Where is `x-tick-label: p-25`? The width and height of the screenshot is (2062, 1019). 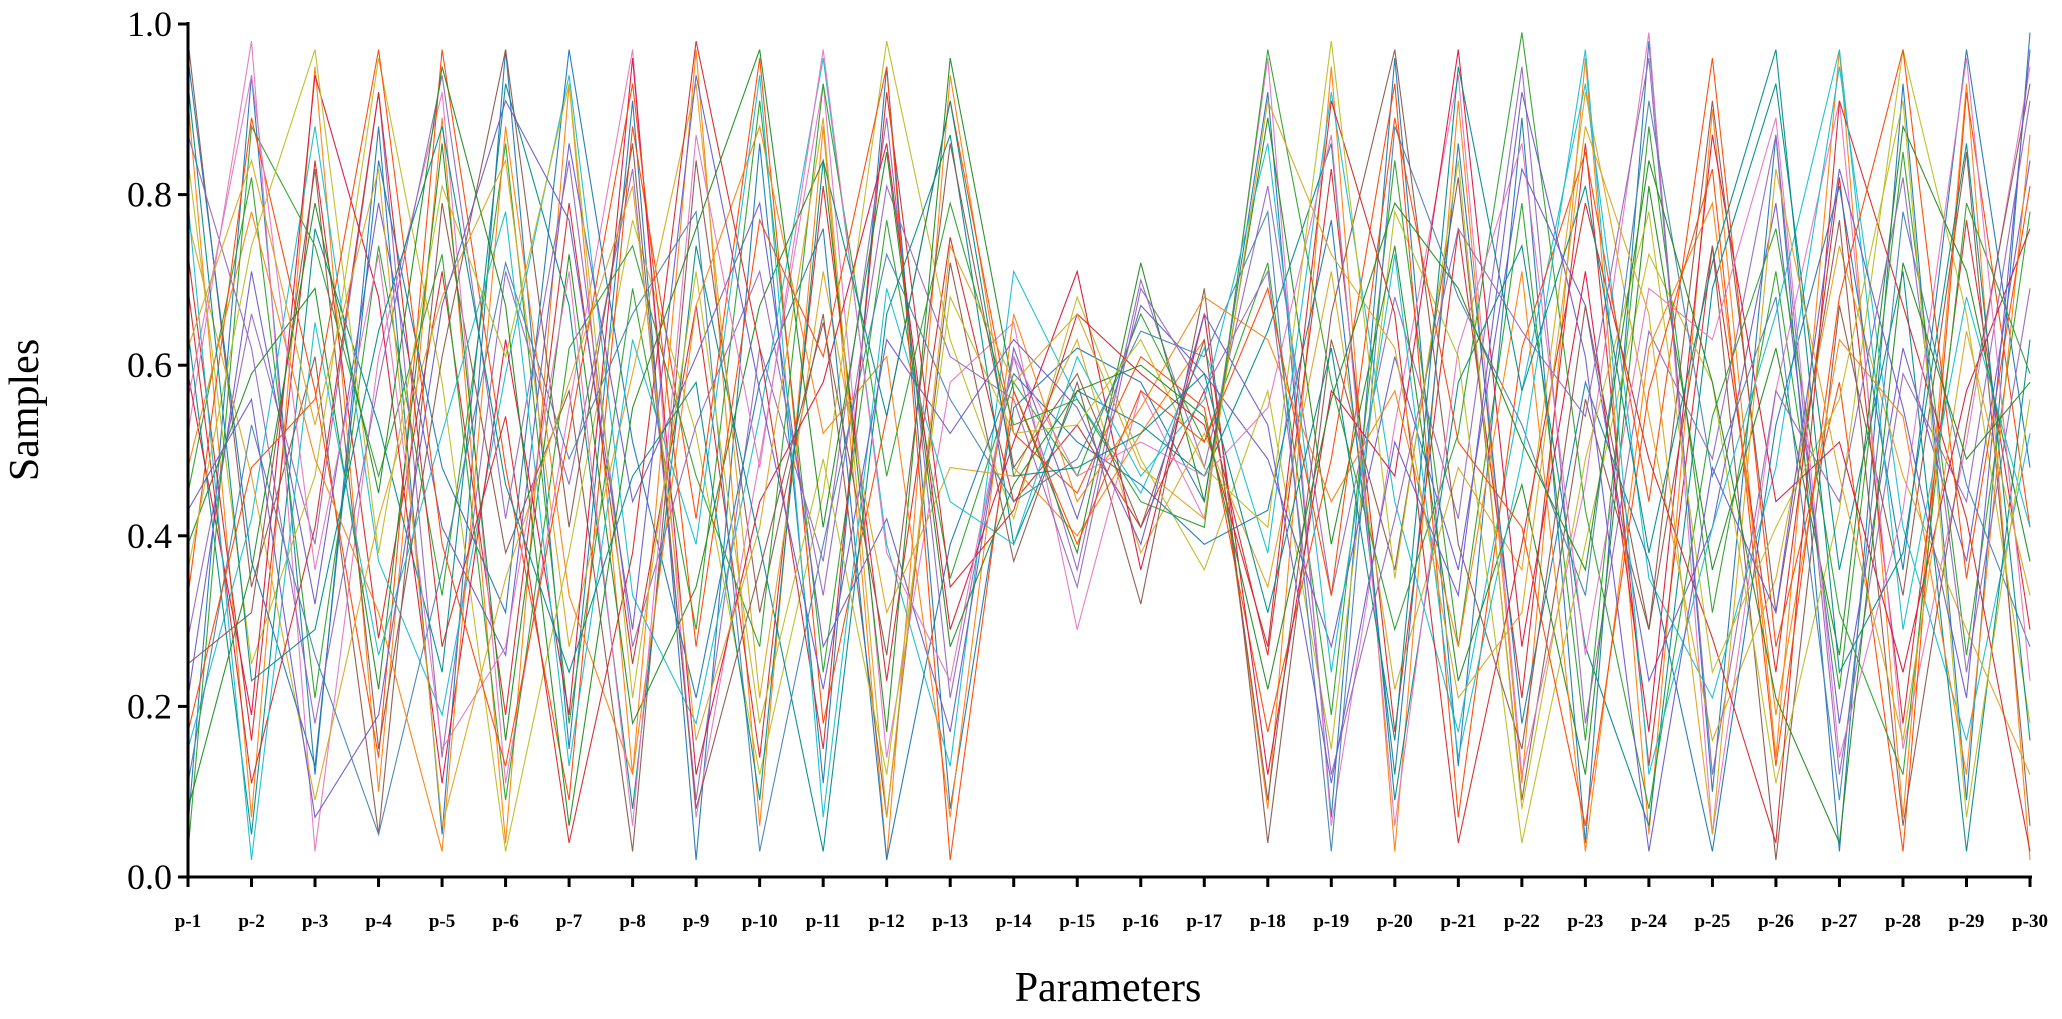
x-tick-label: p-25 is located at coordinates (1712, 921).